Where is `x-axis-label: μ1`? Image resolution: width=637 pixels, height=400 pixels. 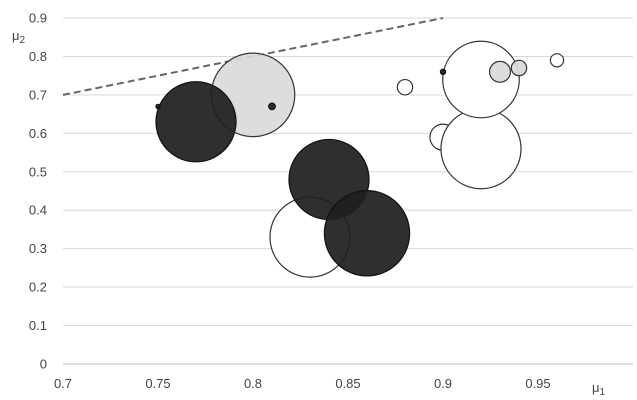
x-axis-label: μ1 is located at coordinates (599, 387).